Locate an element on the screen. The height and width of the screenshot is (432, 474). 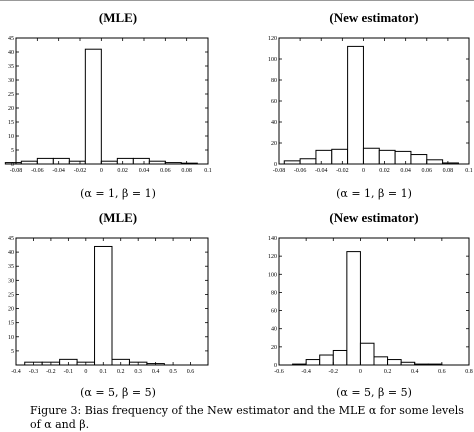
y-tick-label: 15 is located at coordinates (11, 123).